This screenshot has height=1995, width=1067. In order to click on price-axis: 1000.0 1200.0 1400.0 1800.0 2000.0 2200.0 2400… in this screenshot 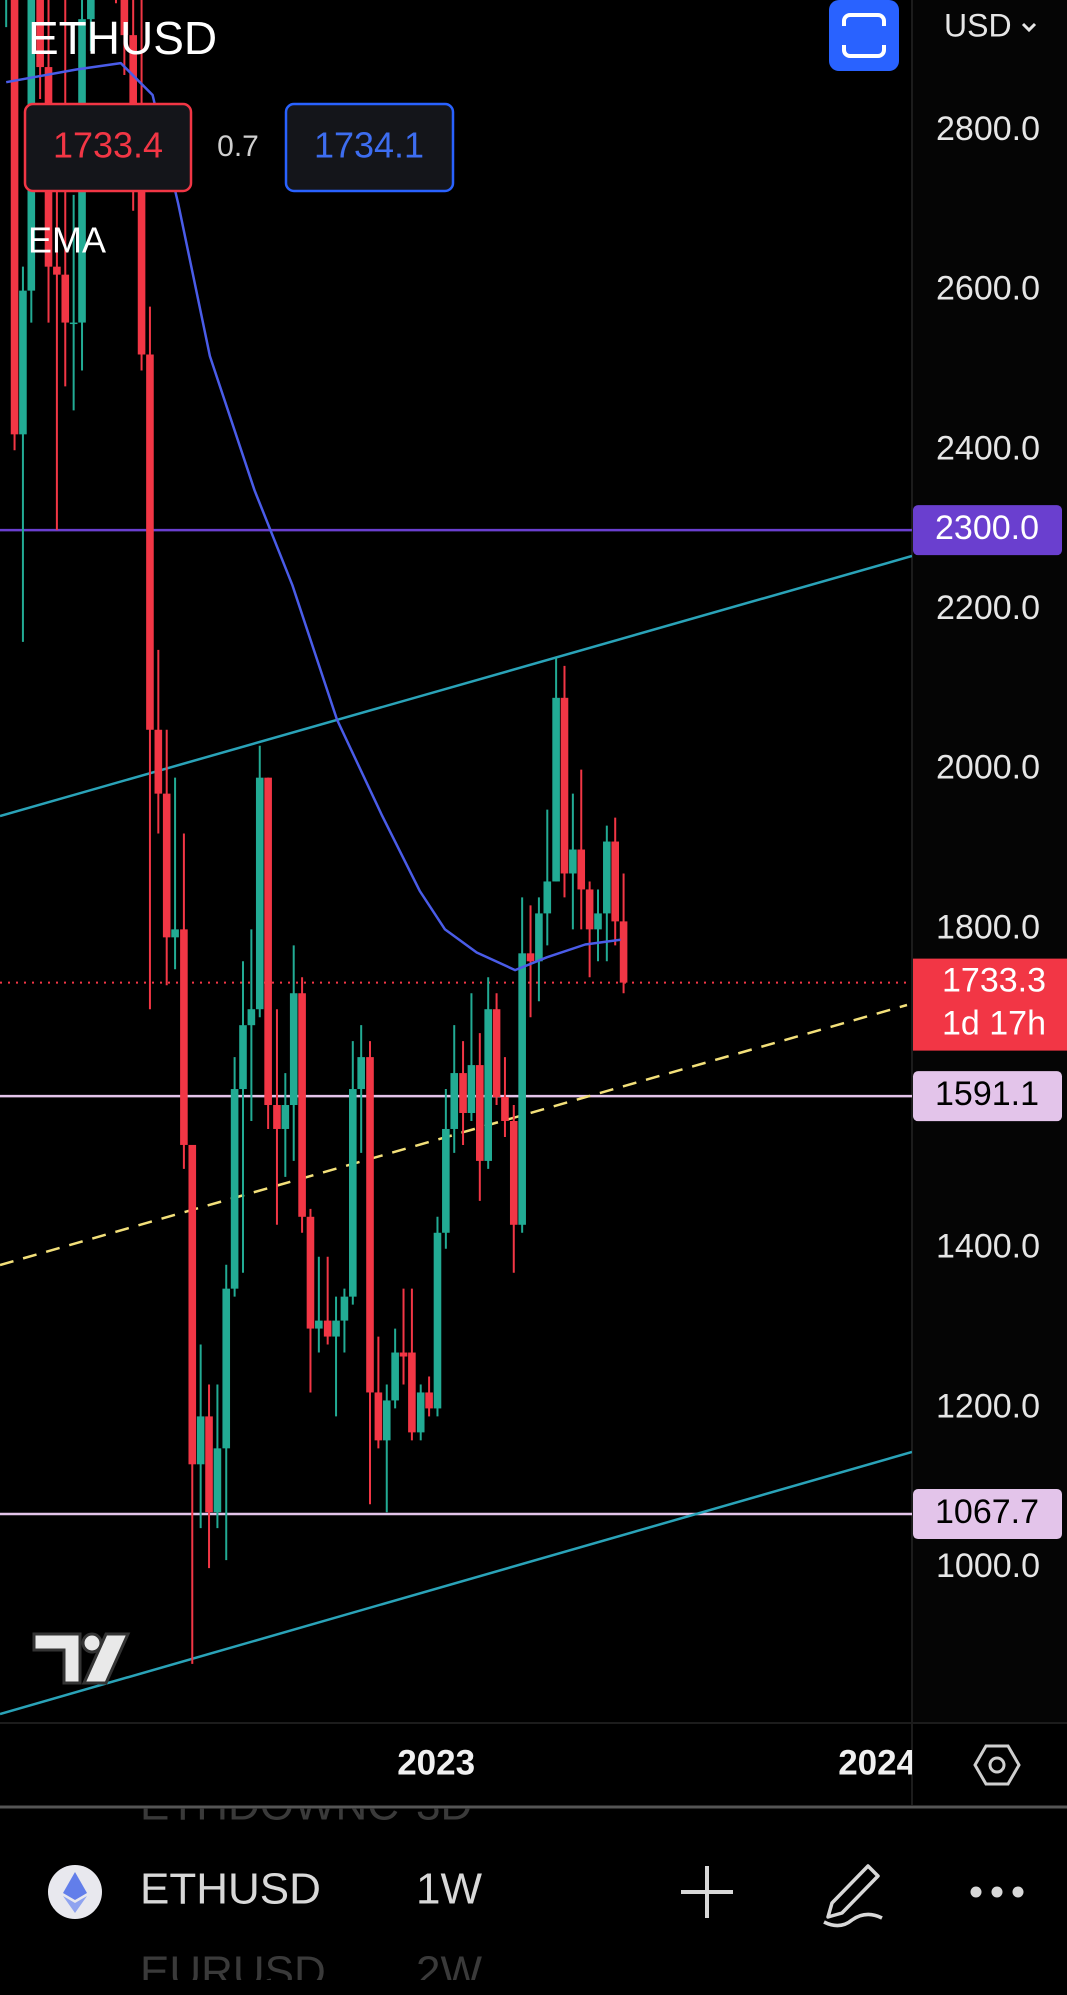, I will do `click(988, 847)`.